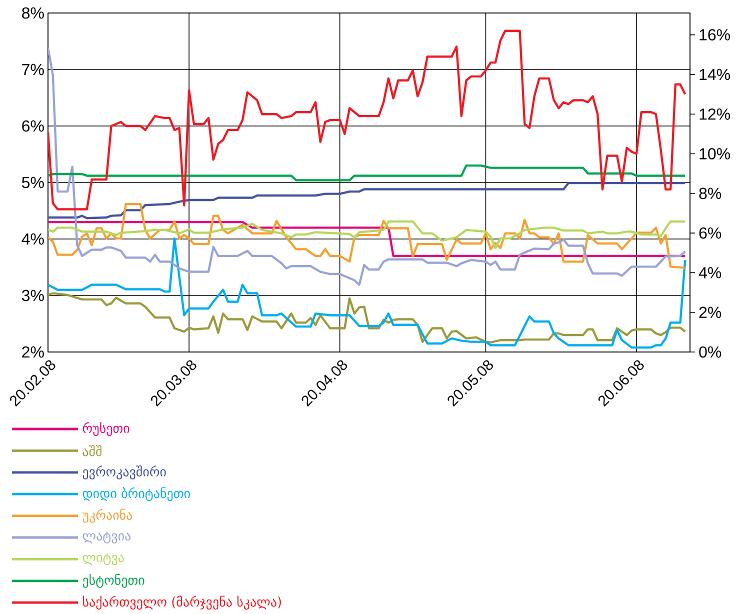 Image resolution: width=747 pixels, height=614 pixels. Describe the element at coordinates (710, 352) in the screenshot. I see `y2-tick-label: 0%` at that location.